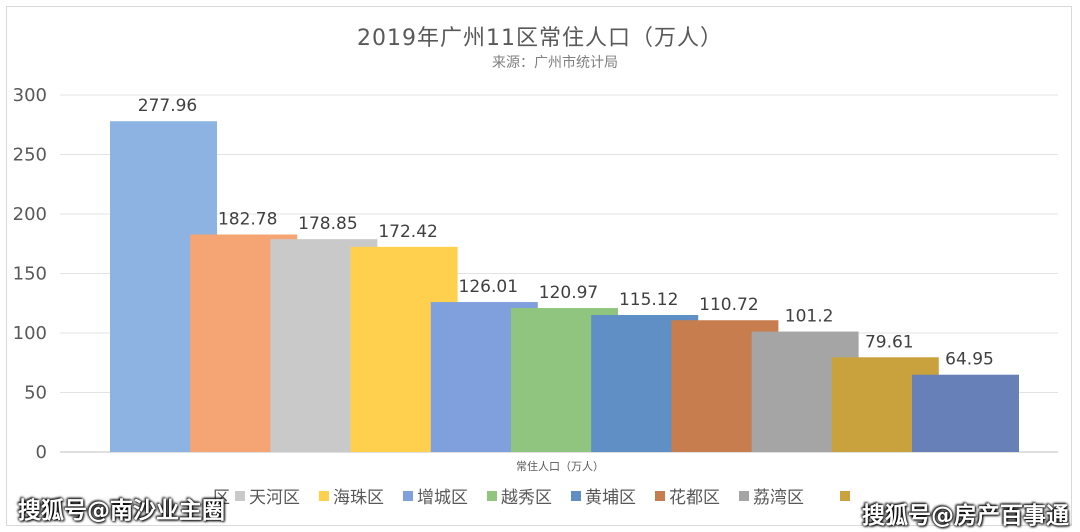 This screenshot has width=1080, height=532. Describe the element at coordinates (889, 342) in the screenshot. I see `data-label: 79.61` at that location.